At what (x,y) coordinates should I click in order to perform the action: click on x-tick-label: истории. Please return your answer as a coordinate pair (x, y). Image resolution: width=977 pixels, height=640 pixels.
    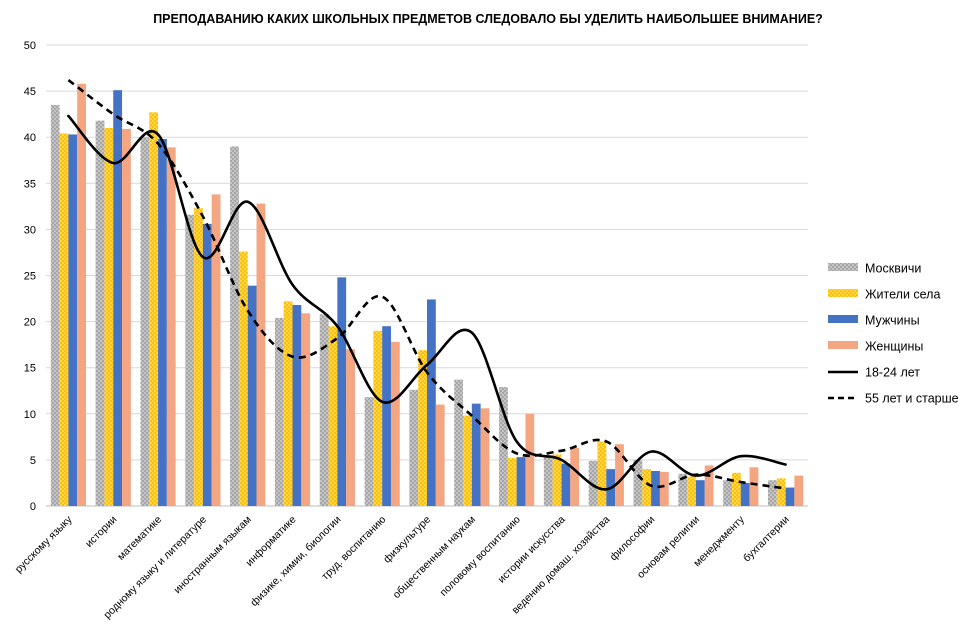
    Looking at the image, I should click on (101, 532).